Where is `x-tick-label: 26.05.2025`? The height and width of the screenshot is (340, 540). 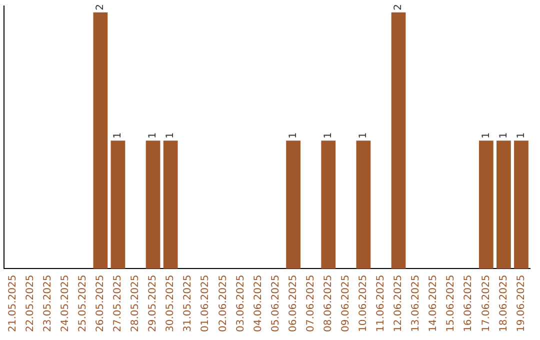 x-tick-label: 26.05.2025 is located at coordinates (100, 303).